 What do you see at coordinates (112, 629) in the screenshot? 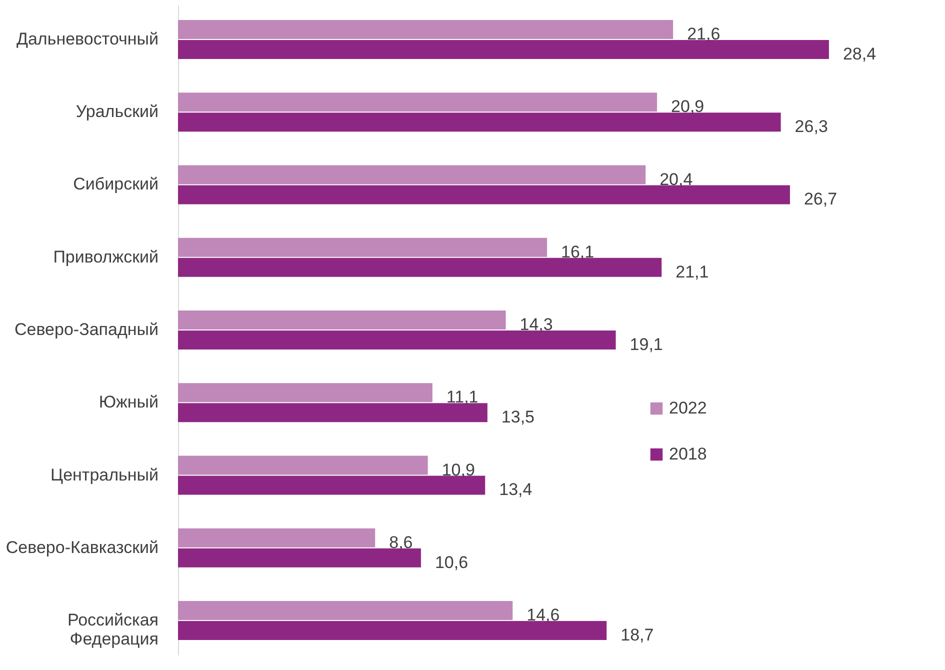
I see `y-tick-label: Российская Федерация` at bounding box center [112, 629].